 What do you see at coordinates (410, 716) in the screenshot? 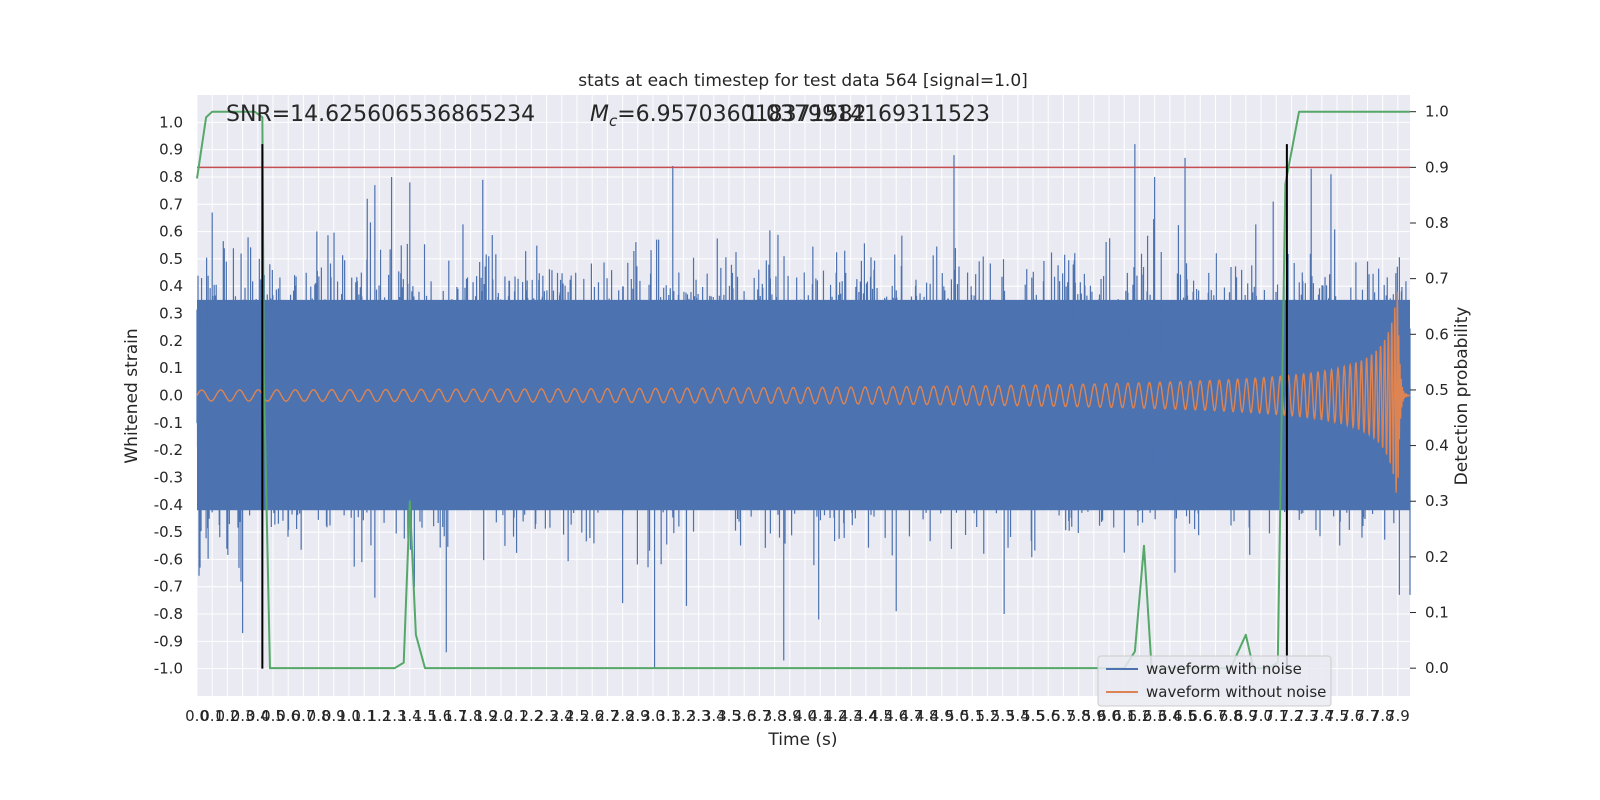
I see `x-tick-label: 1.4` at bounding box center [410, 716].